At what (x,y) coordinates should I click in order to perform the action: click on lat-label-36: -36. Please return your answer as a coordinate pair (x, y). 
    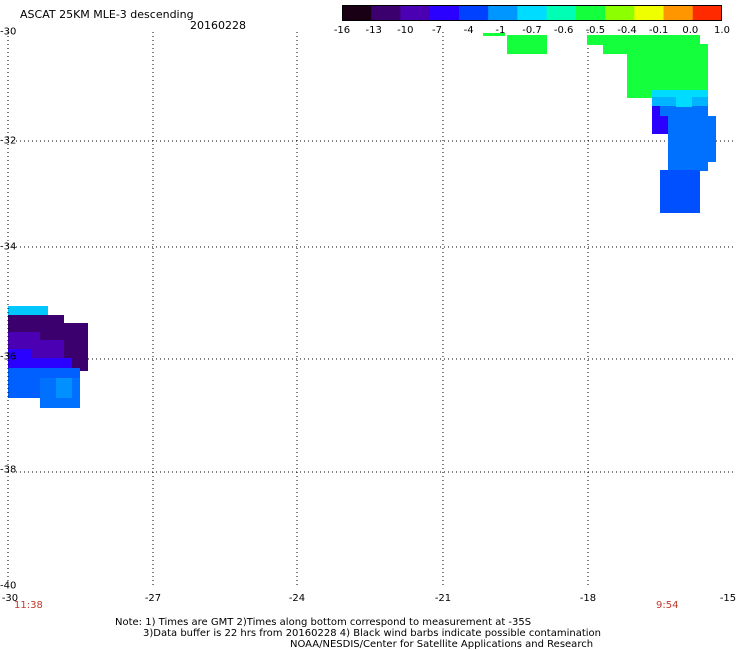
    Looking at the image, I should click on (8, 357).